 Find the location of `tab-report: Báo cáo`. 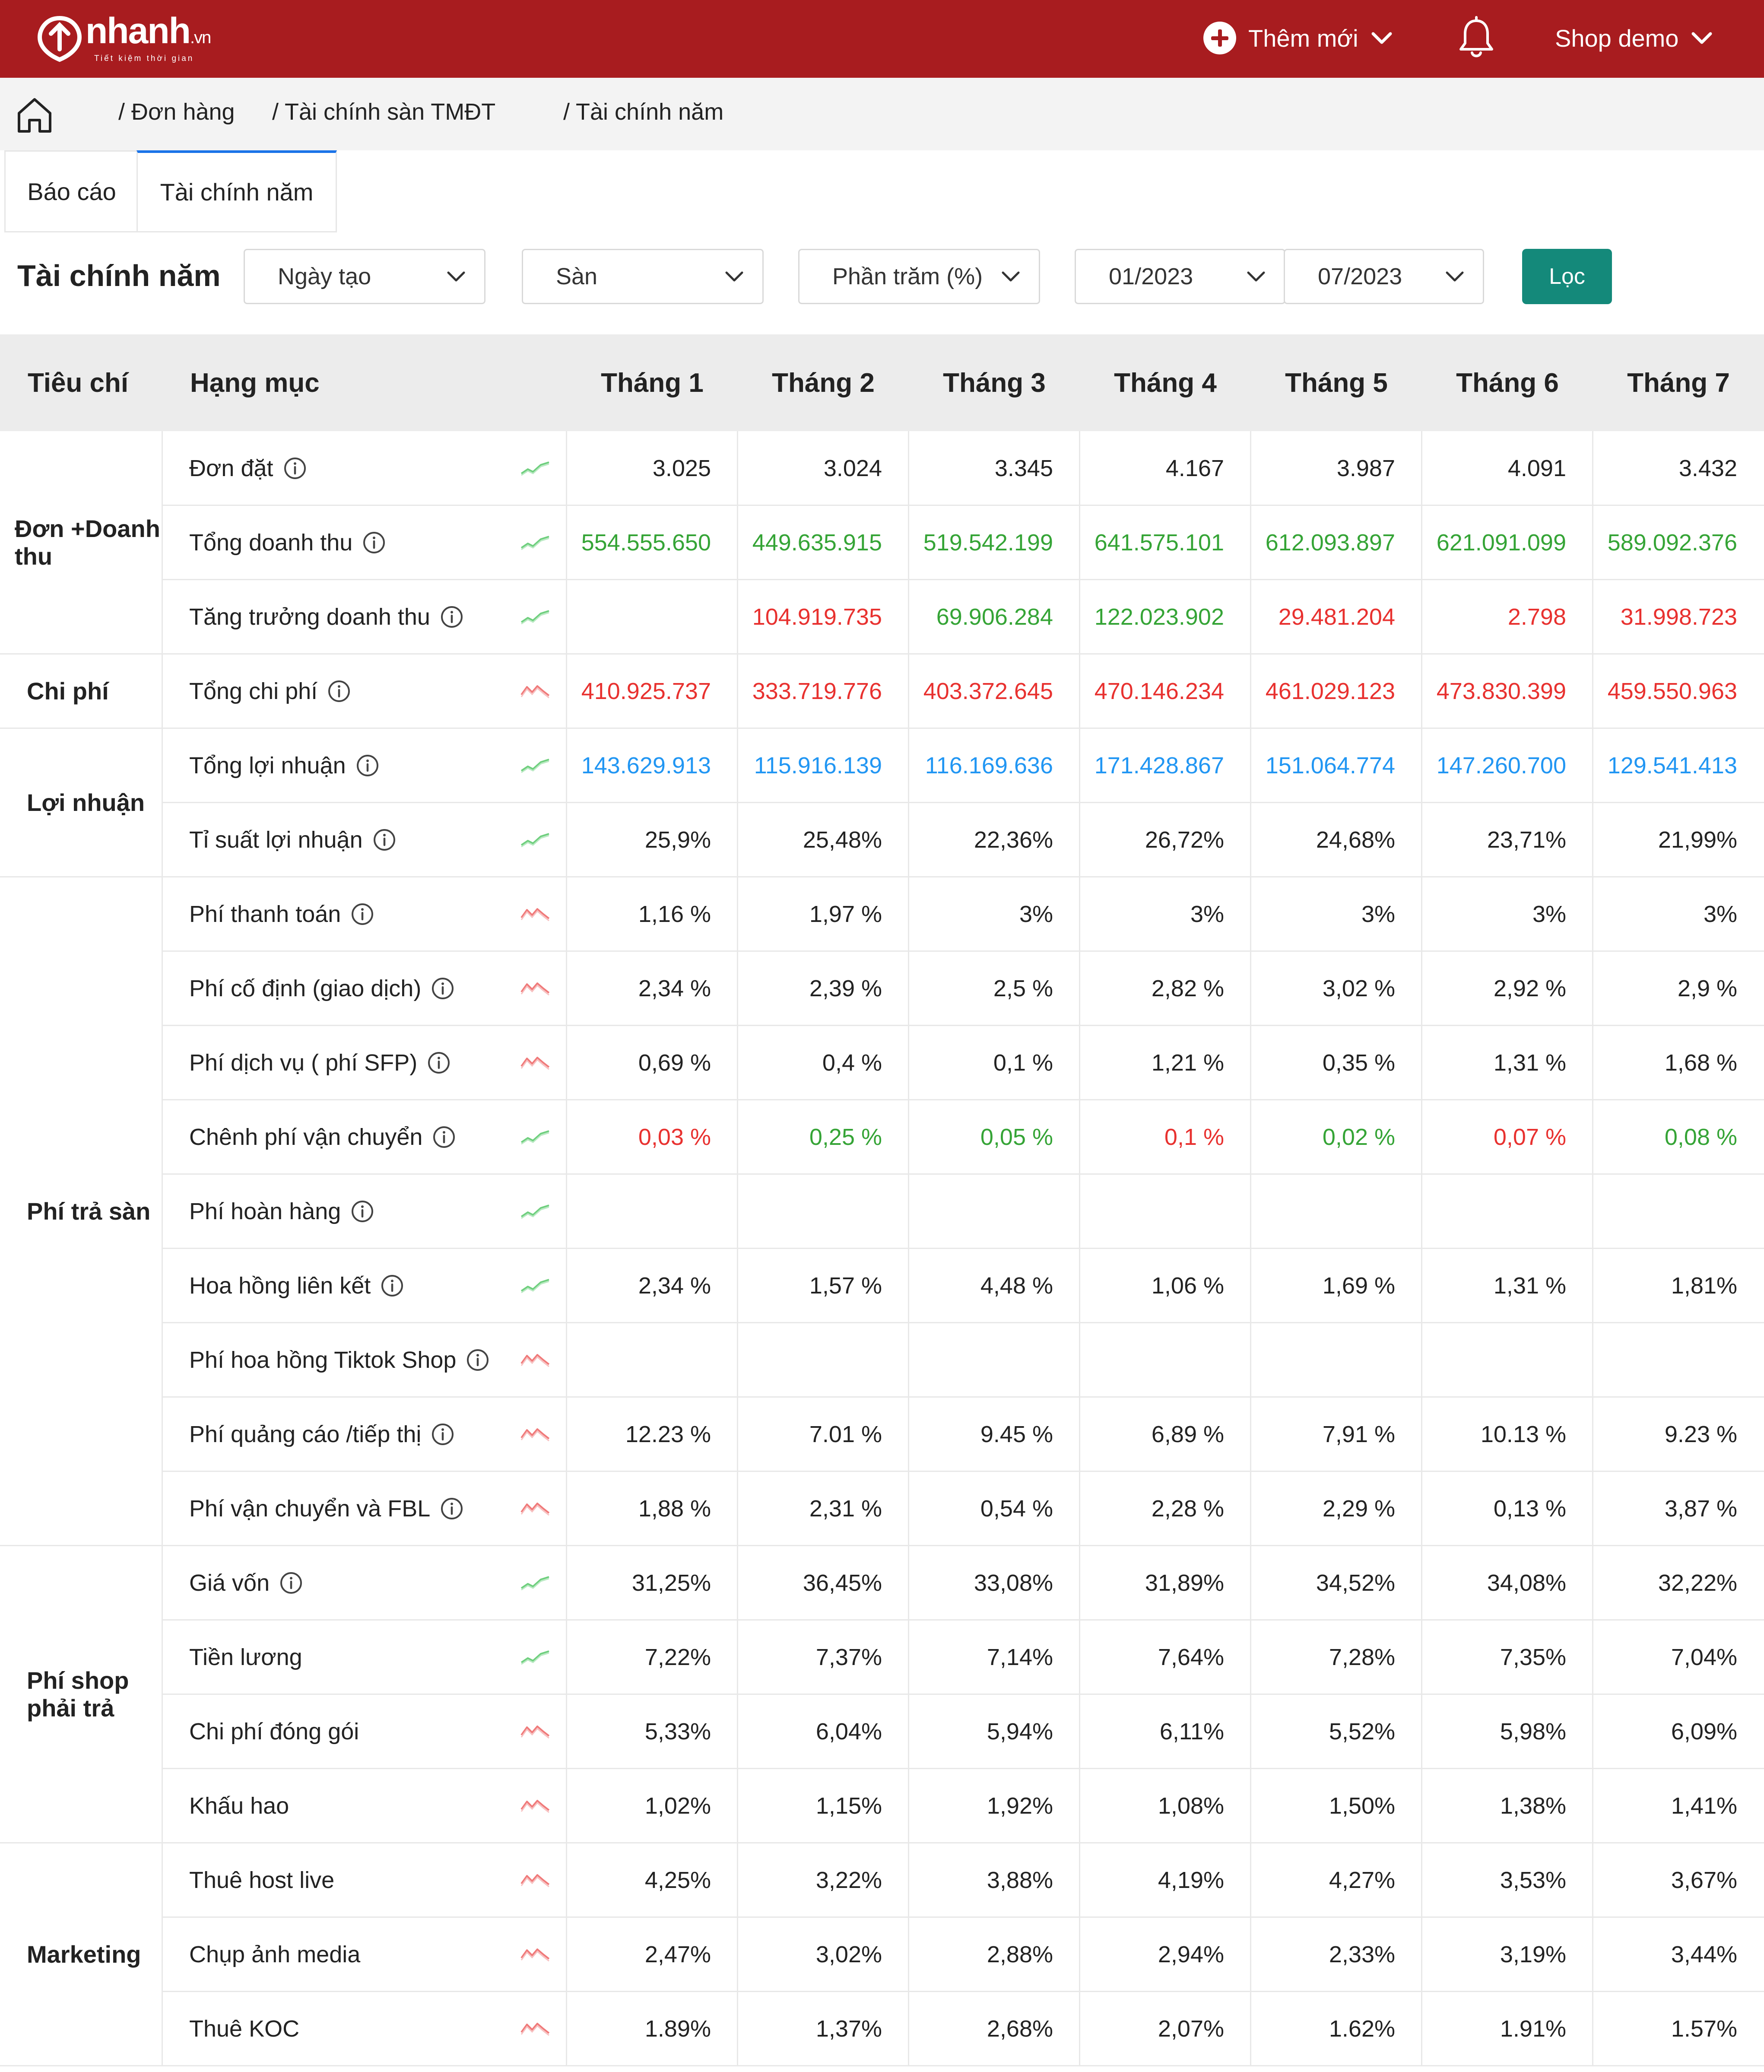

tab-report: Báo cáo is located at coordinates (71, 191).